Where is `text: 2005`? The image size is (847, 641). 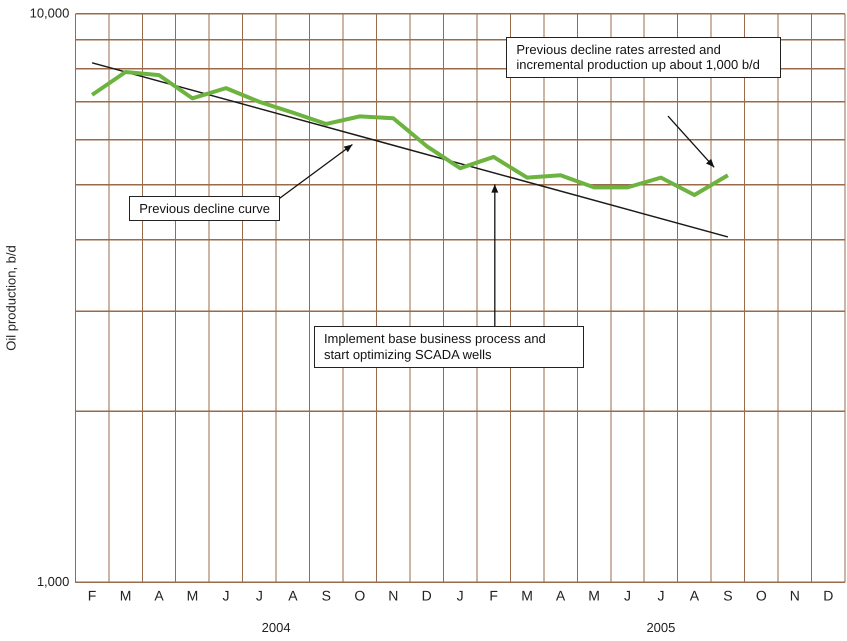
text: 2005 is located at coordinates (661, 627).